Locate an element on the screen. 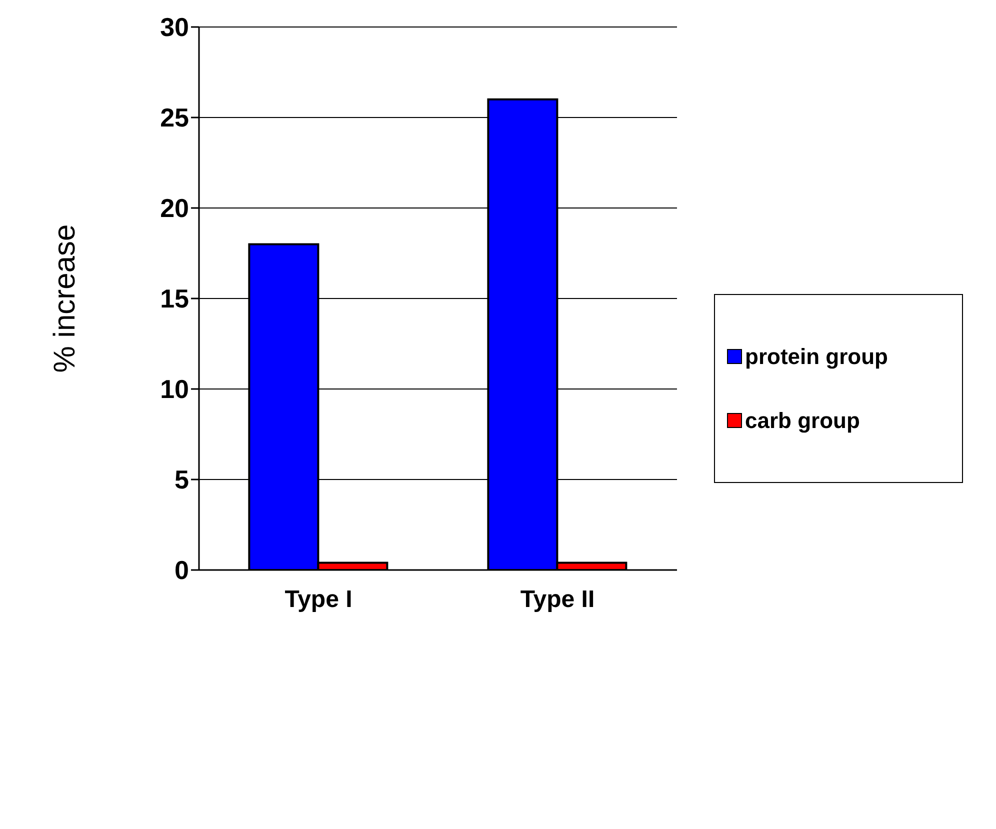  y-tick-label: 20 is located at coordinates (174, 208).